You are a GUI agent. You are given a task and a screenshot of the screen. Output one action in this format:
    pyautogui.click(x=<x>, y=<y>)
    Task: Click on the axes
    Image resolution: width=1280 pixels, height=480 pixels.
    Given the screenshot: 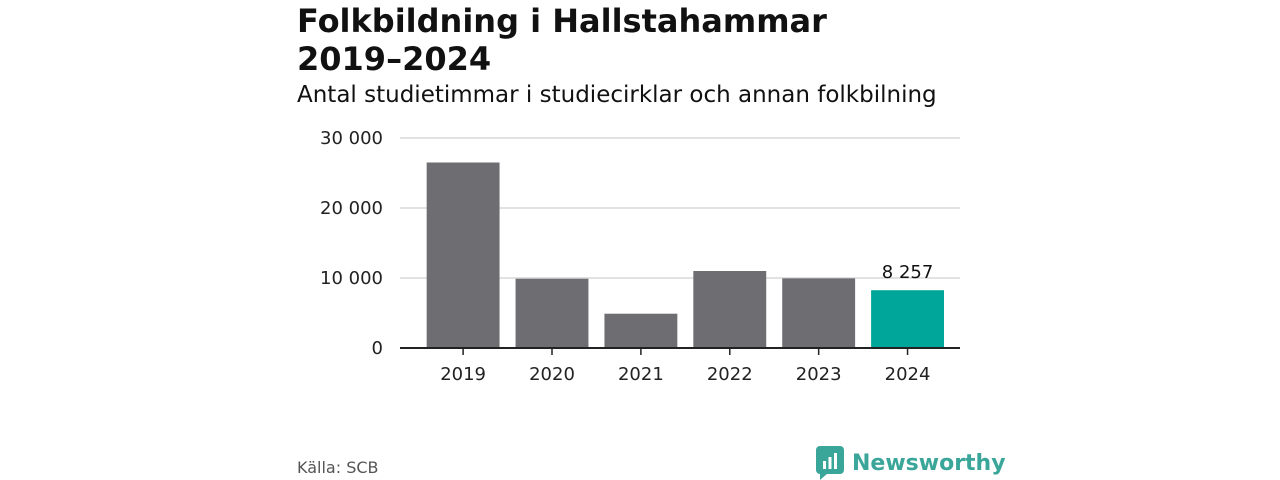 What is the action you would take?
    pyautogui.click(x=680, y=351)
    